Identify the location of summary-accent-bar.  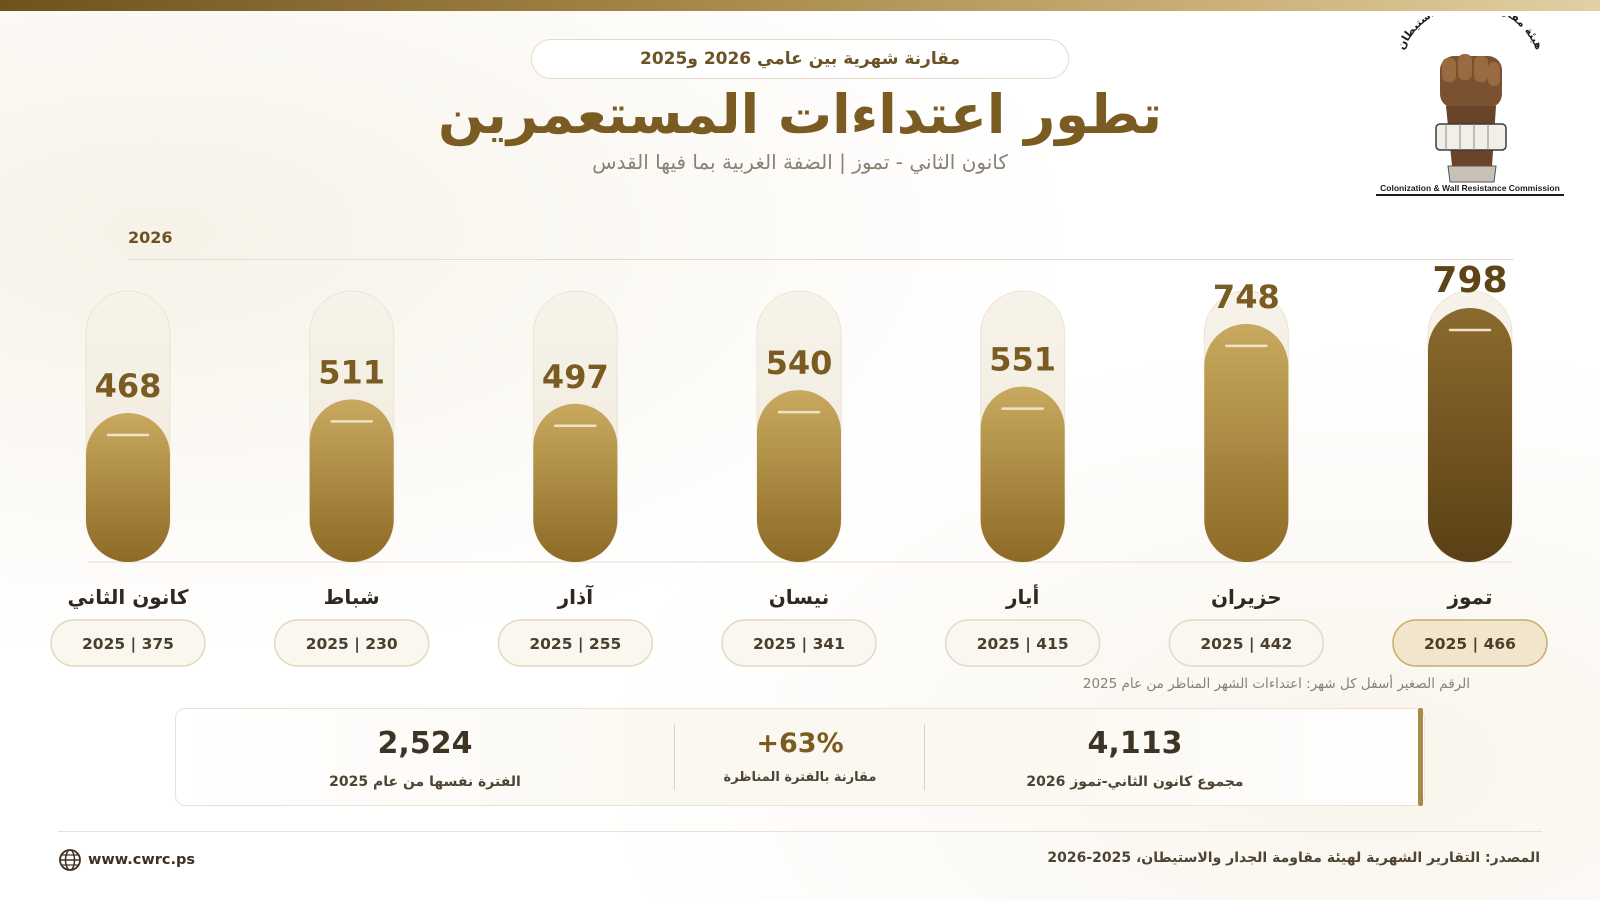
(1420, 757).